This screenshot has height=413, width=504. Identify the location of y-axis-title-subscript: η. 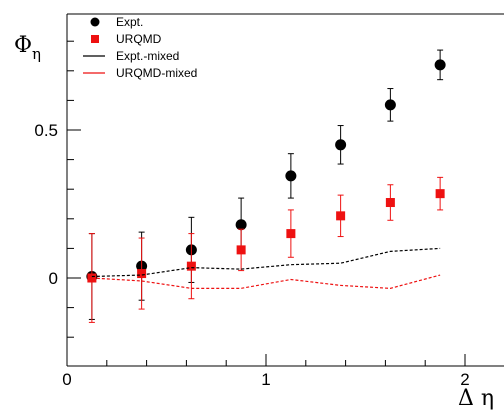
(36, 54).